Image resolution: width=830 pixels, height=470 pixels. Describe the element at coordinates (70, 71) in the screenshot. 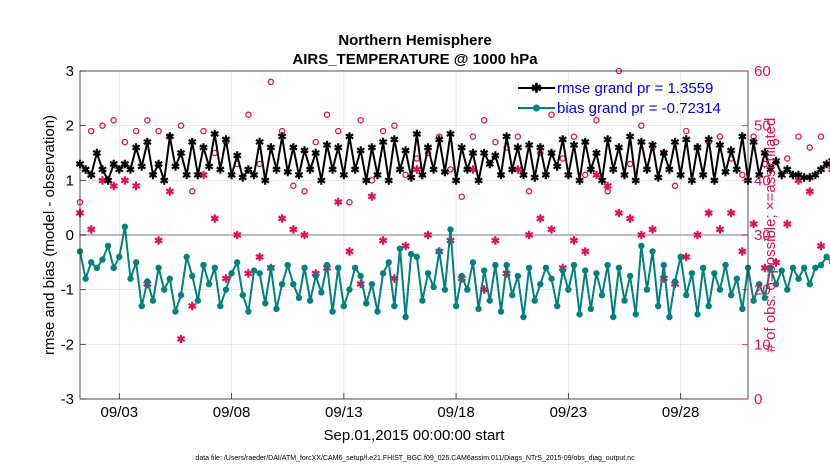

I see `y-tick-label-left: 3` at that location.